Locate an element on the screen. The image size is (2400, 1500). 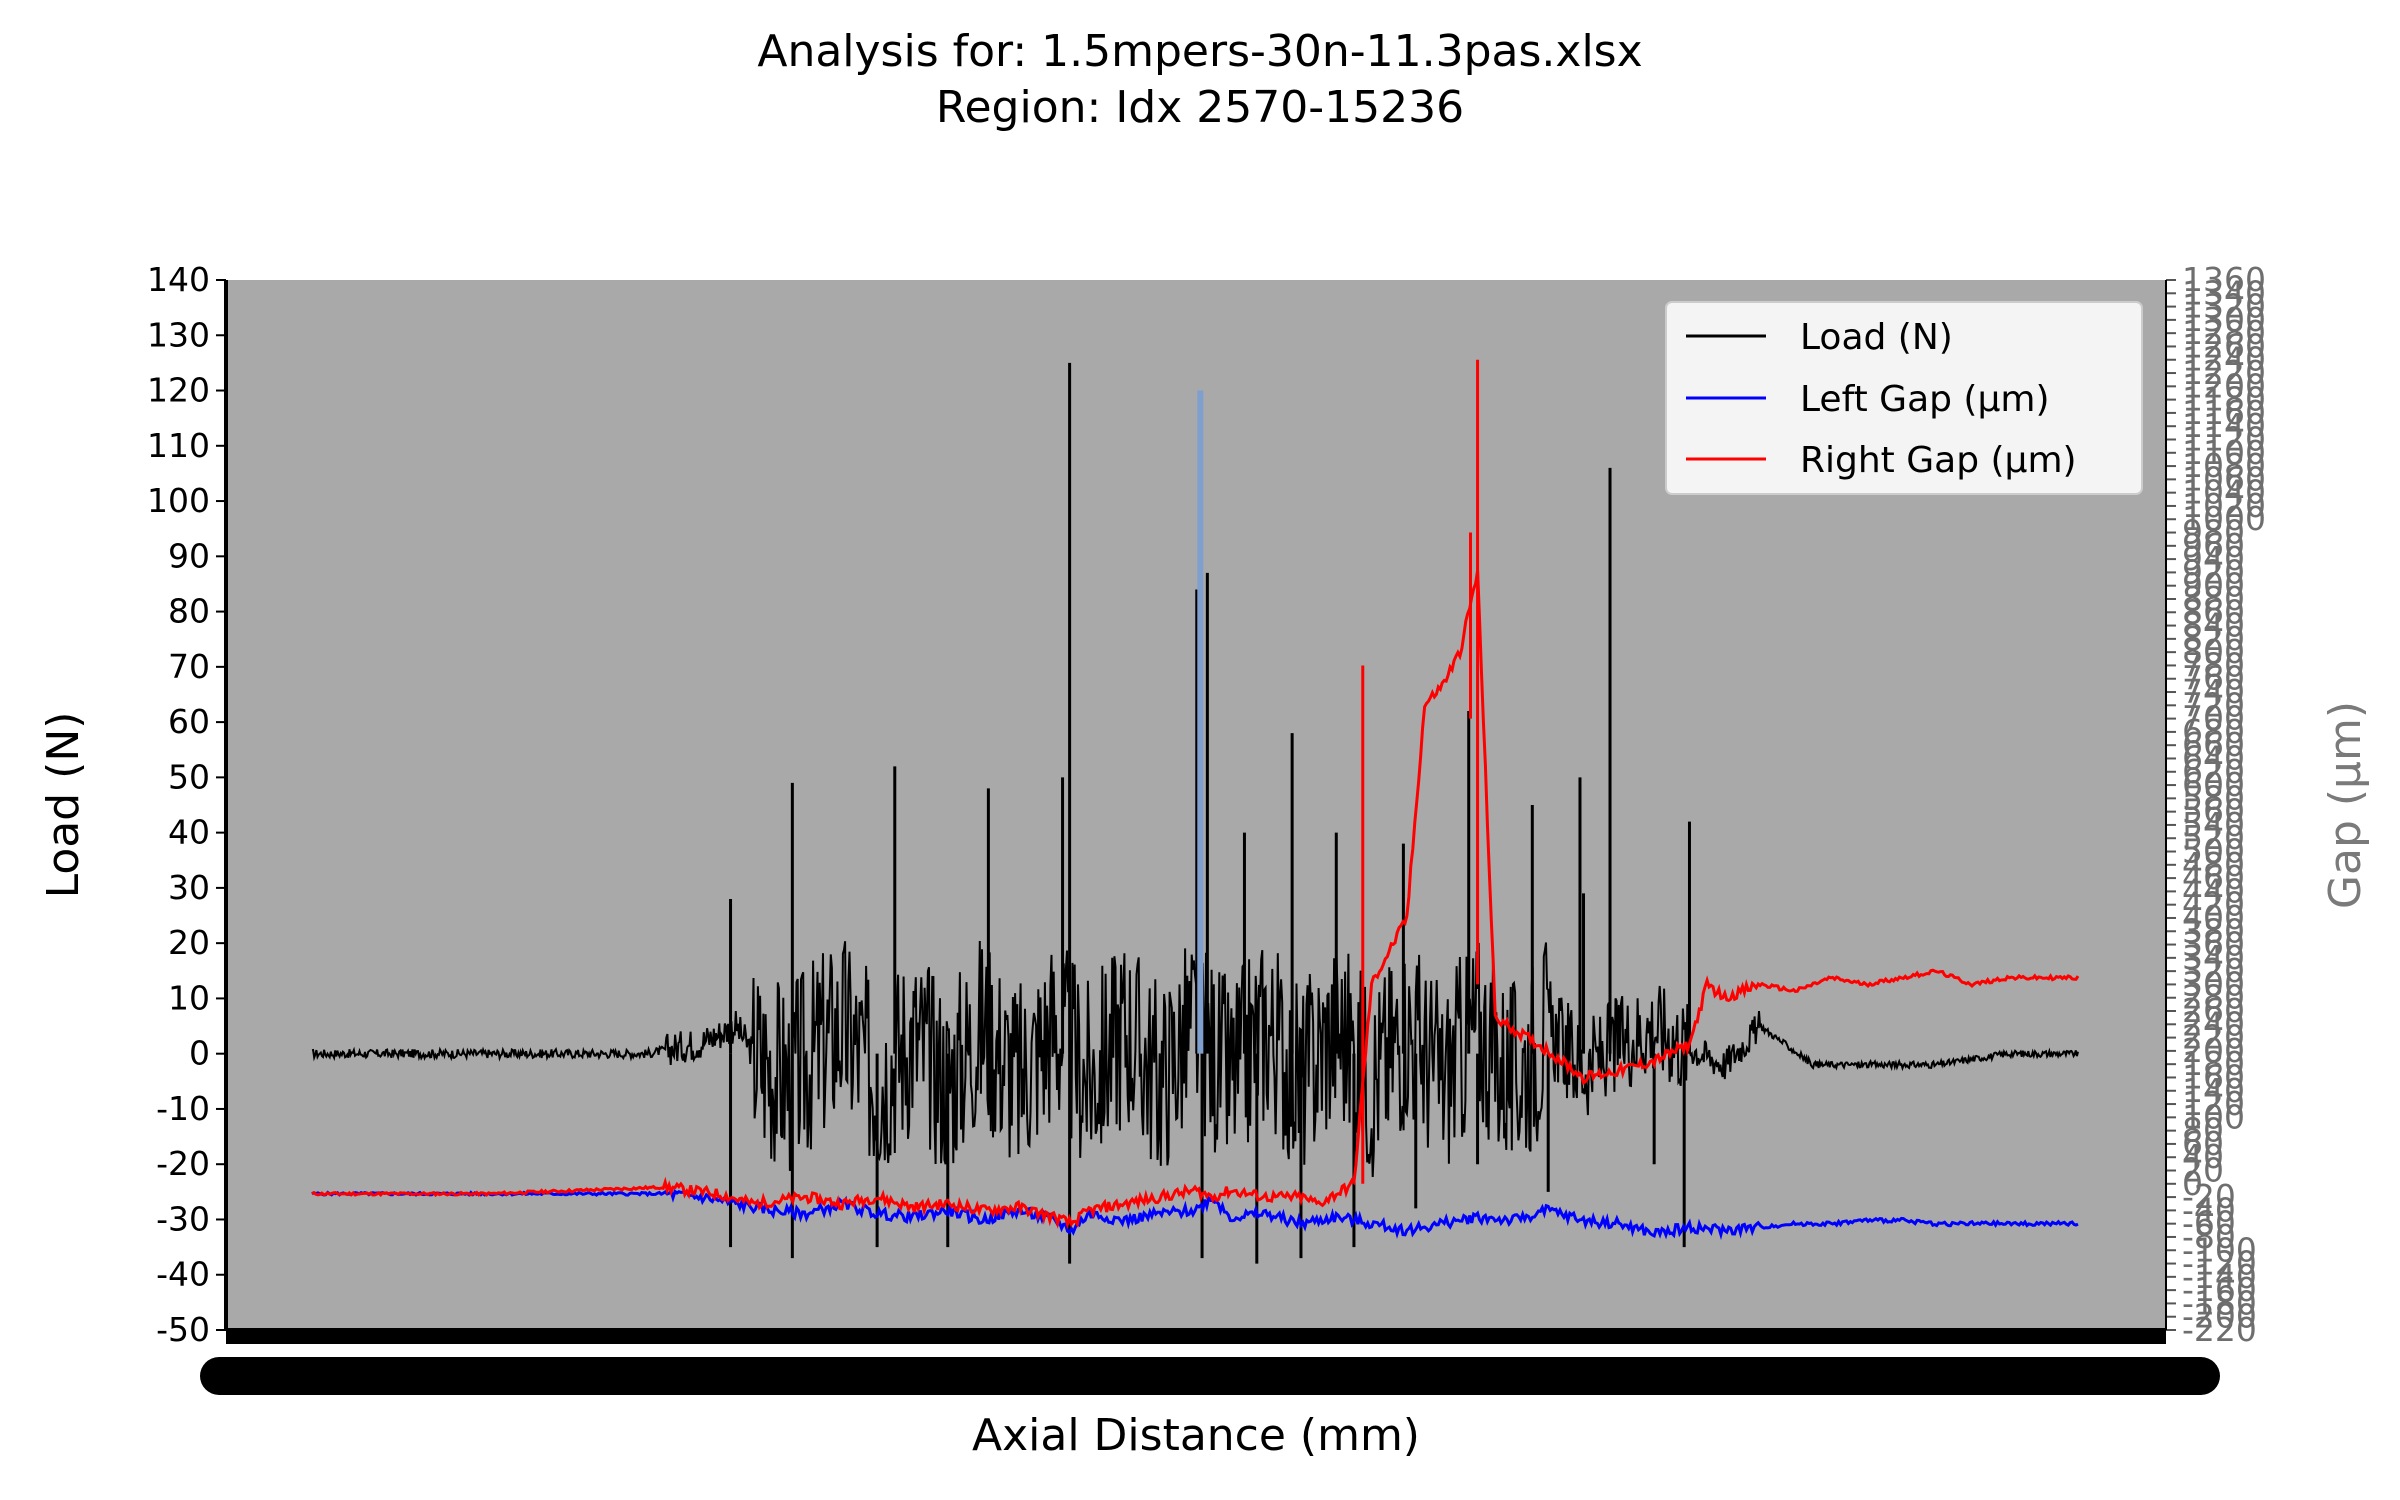
right-tick-label: 480 is located at coordinates (2213, 864).